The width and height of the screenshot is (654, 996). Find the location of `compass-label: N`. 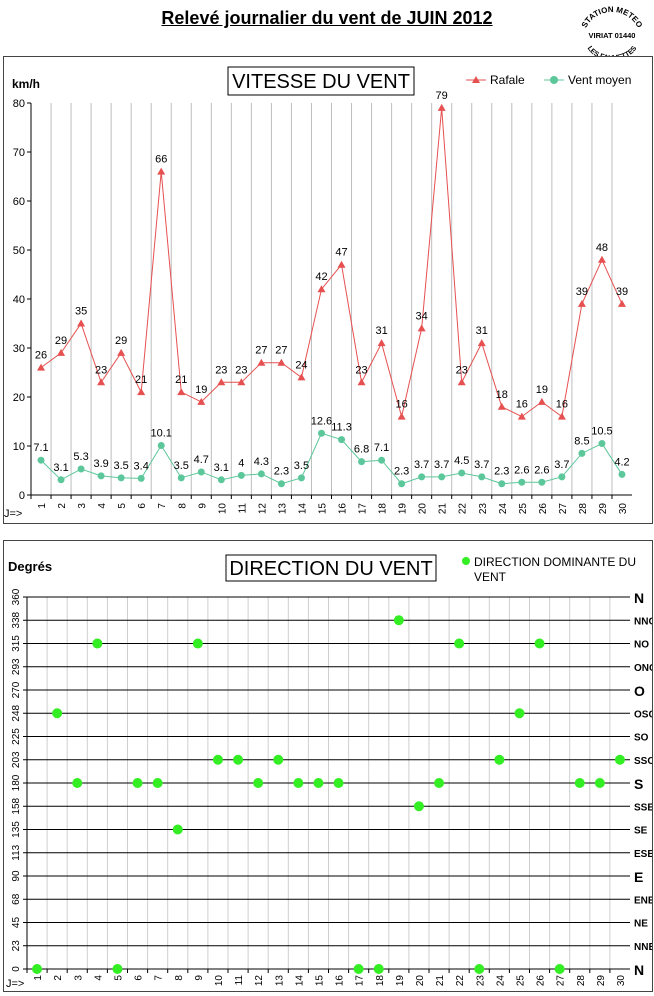

compass-label: N is located at coordinates (639, 970).